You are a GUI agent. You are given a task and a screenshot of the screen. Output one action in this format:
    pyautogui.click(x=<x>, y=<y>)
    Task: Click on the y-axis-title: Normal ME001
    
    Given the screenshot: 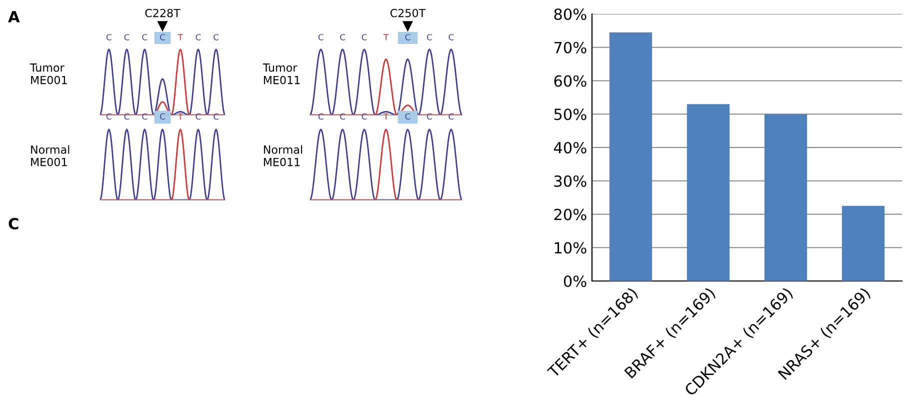 What is the action you would take?
    pyautogui.click(x=50, y=155)
    